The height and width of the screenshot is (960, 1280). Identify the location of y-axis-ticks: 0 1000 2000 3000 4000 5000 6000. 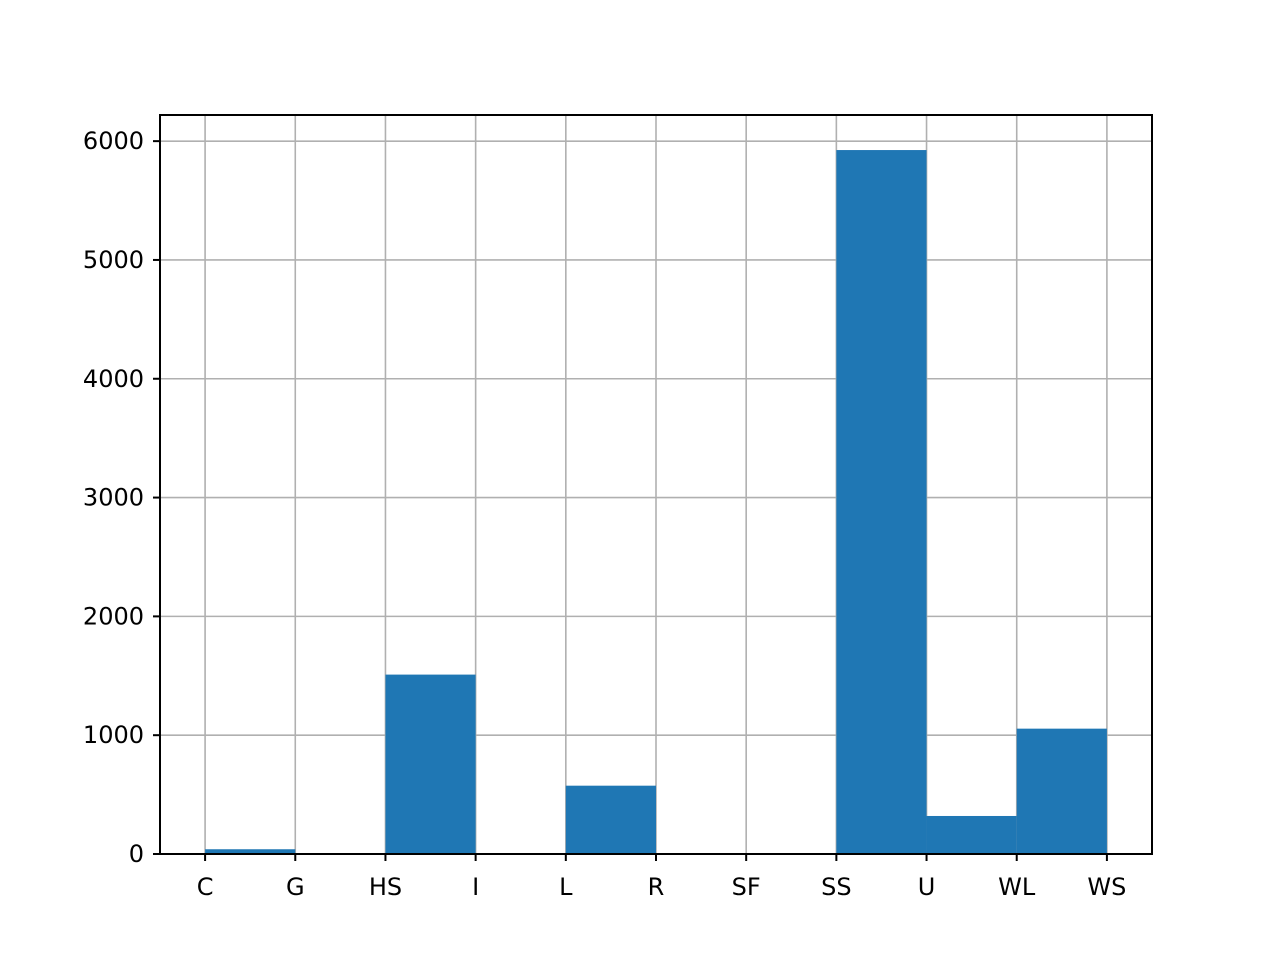
(121, 497).